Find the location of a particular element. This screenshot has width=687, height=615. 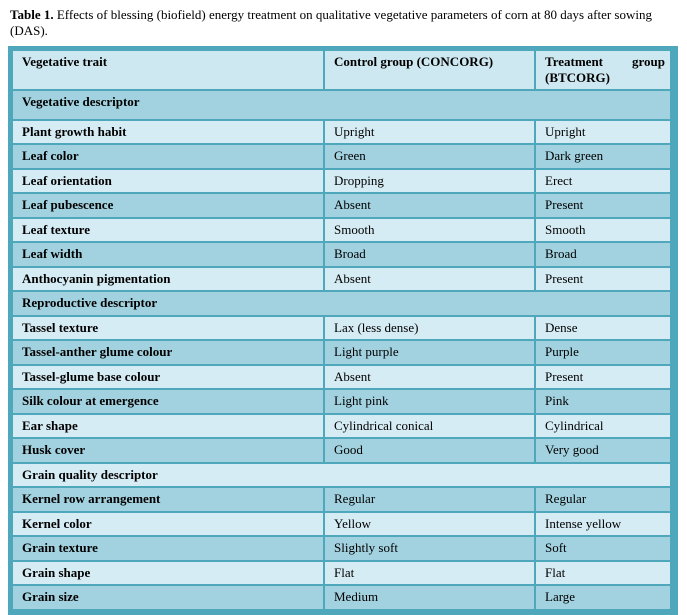

table-caption-label: Table 1. is located at coordinates (32, 14).